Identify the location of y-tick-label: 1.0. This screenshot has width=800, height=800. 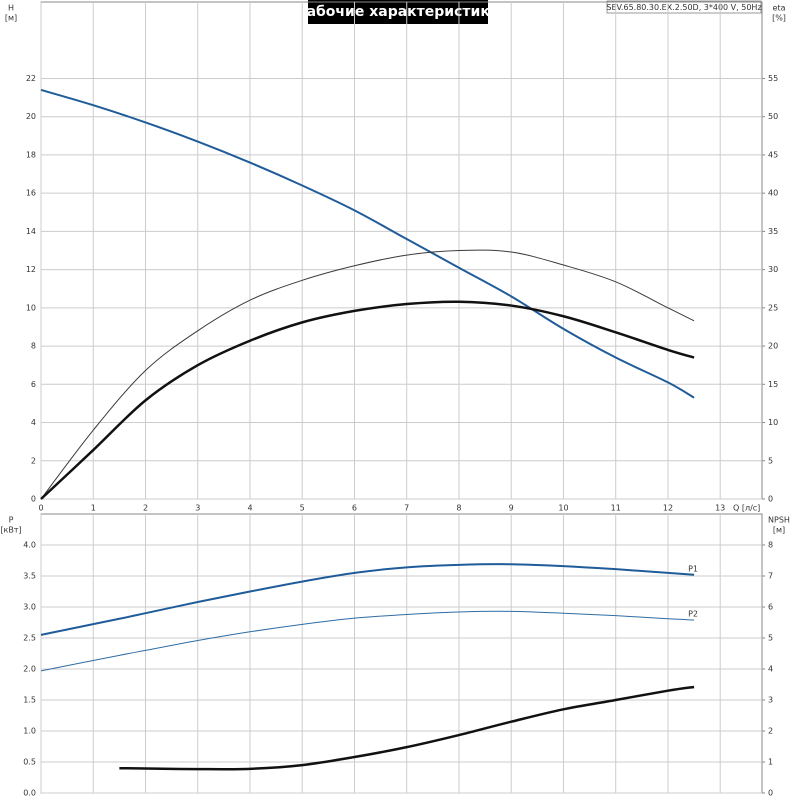
(29, 731).